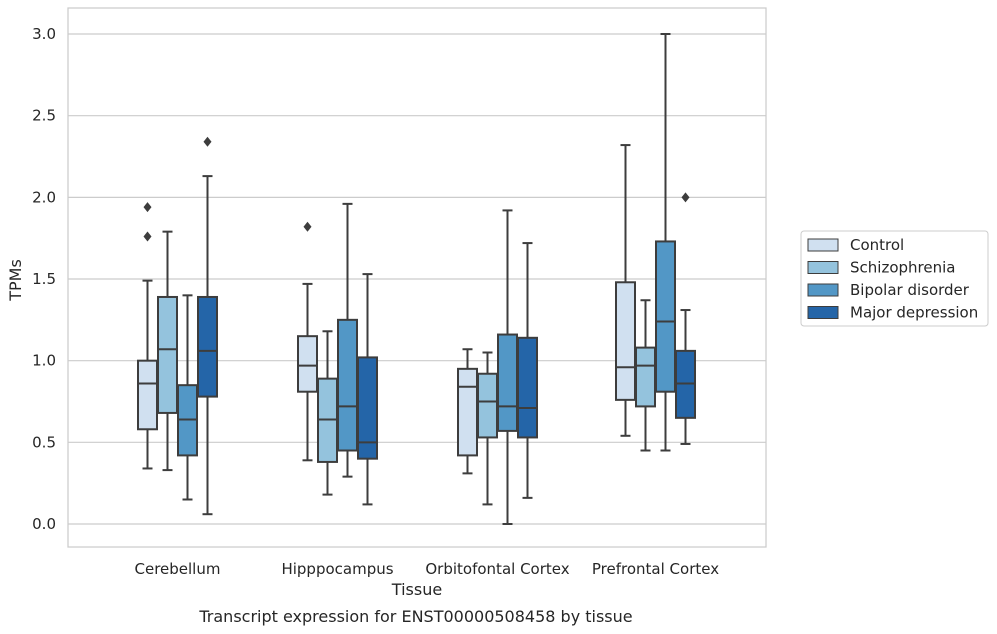 The image size is (997, 634). Describe the element at coordinates (44, 361) in the screenshot. I see `y-tick-label: 1.0` at that location.